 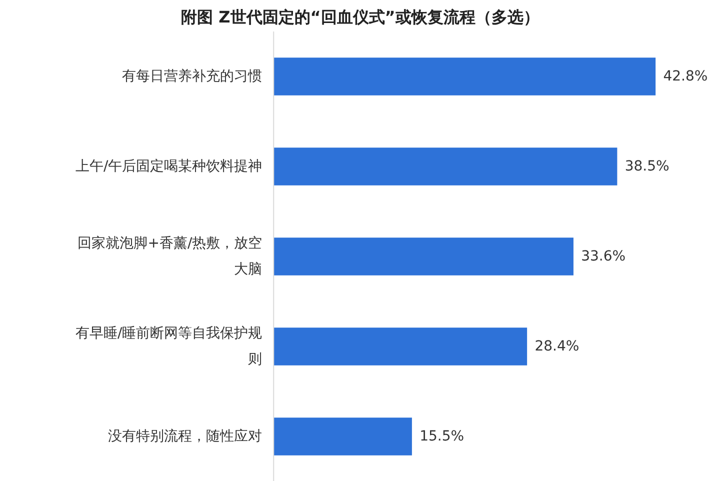 I want to click on data-label: 15.5%, so click(x=442, y=436).